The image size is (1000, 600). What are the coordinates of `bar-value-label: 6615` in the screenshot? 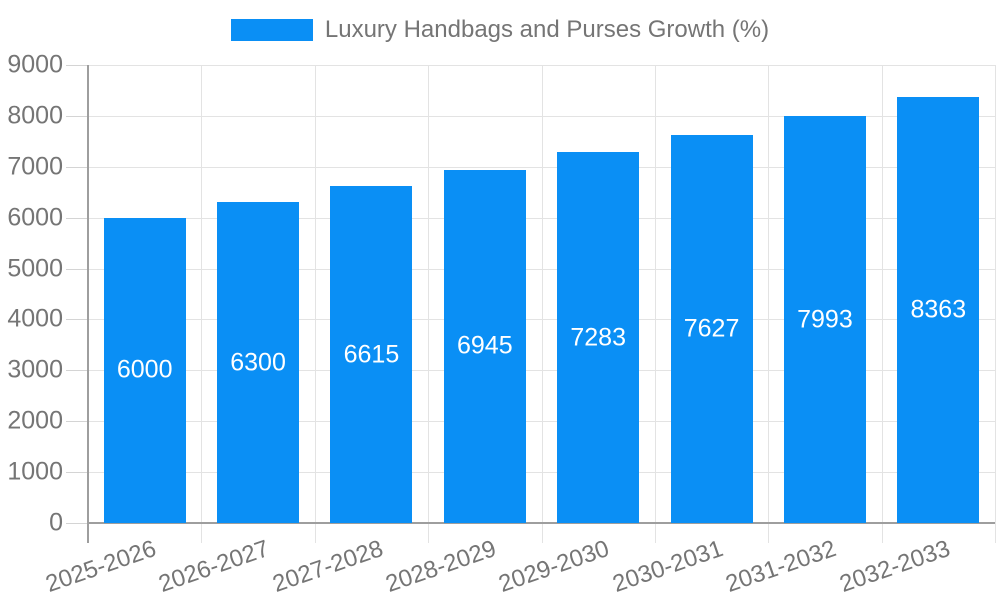 It's located at (371, 354).